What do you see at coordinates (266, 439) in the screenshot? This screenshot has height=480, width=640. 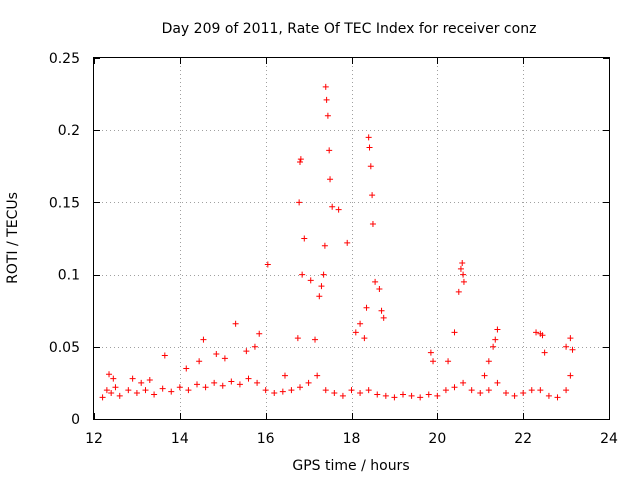 I see `x-tick-label: 16` at bounding box center [266, 439].